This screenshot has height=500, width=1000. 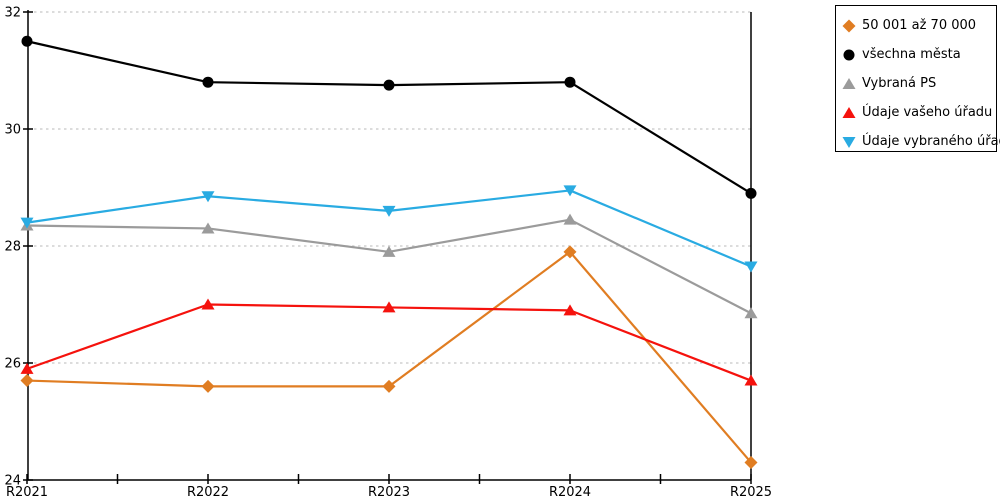 I want to click on series-3-line, so click(x=389, y=342).